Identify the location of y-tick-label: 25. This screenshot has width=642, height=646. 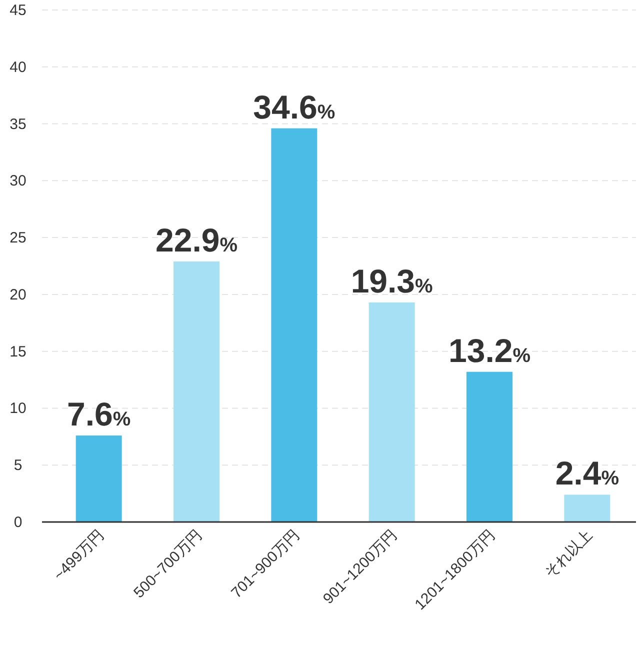
(18, 238).